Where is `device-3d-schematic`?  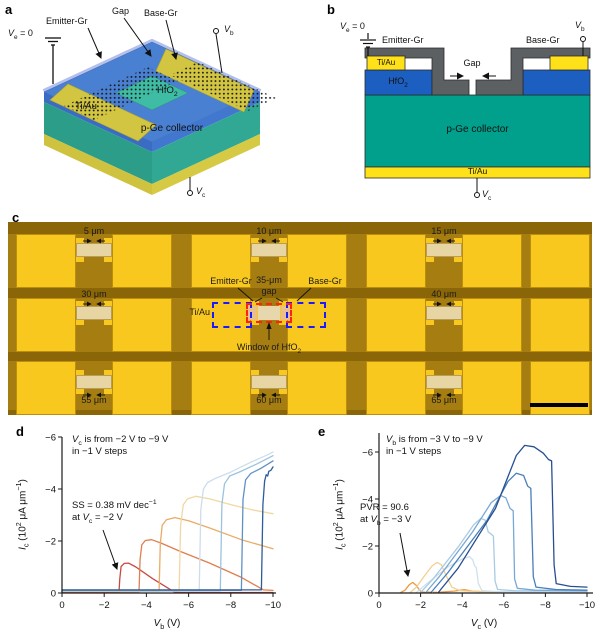
device-3d-schematic is located at coordinates (159, 106).